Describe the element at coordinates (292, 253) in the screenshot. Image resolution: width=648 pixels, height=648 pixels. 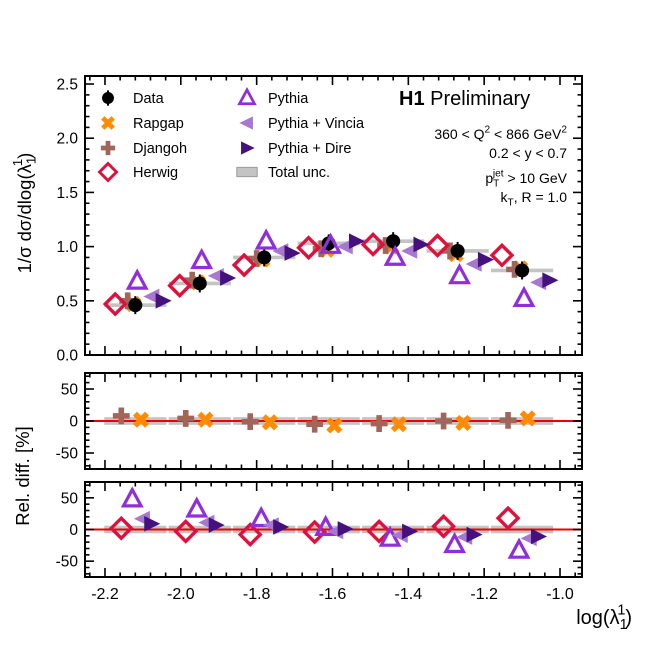
I see `dire-marker-bin3` at that location.